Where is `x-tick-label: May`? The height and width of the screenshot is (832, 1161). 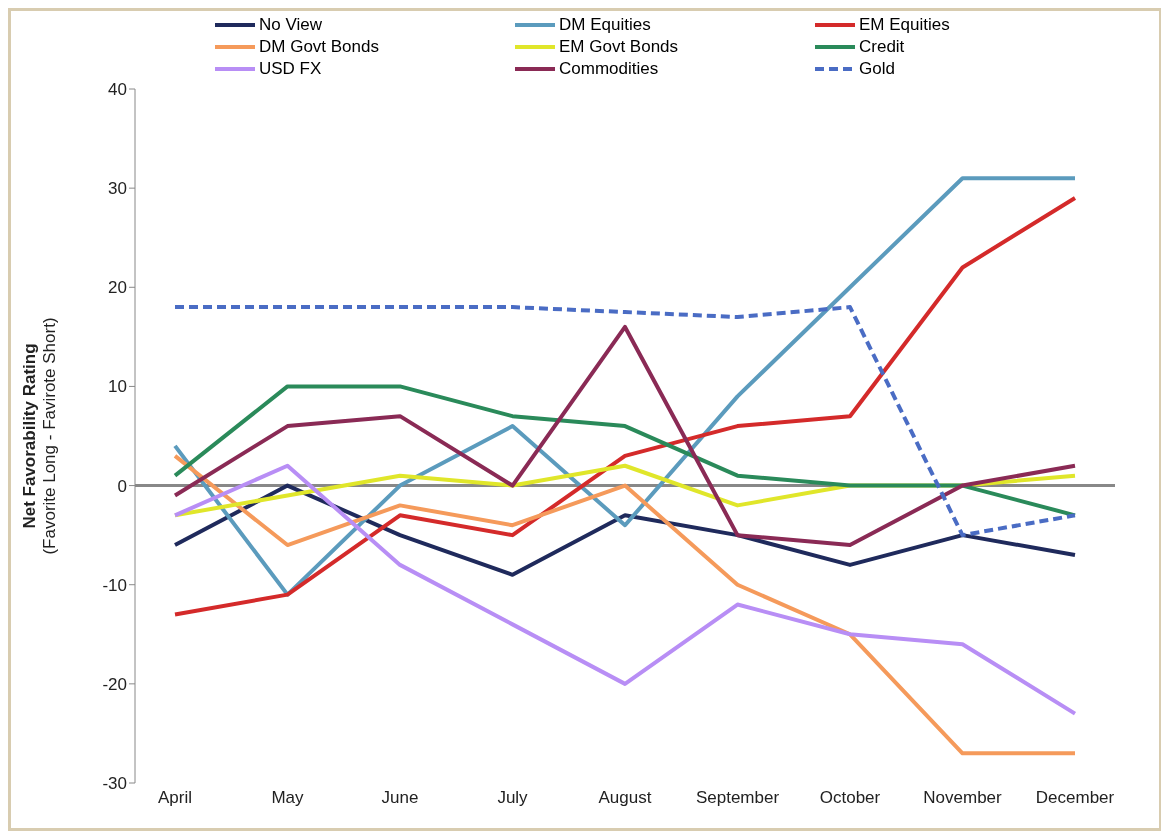 x-tick-label: May is located at coordinates (288, 798).